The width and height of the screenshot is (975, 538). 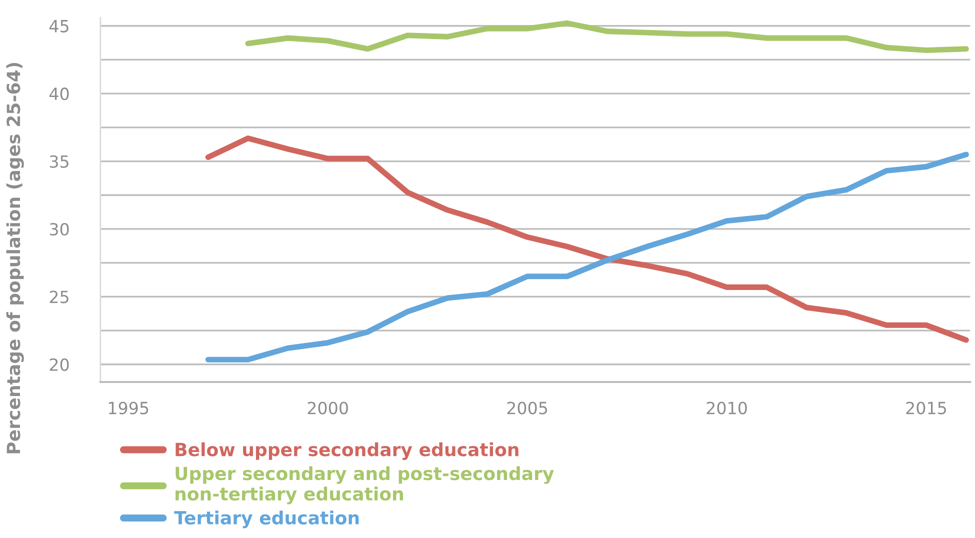 I want to click on y-axis-title: Percentage of population (ages 25-64), so click(x=15, y=258).